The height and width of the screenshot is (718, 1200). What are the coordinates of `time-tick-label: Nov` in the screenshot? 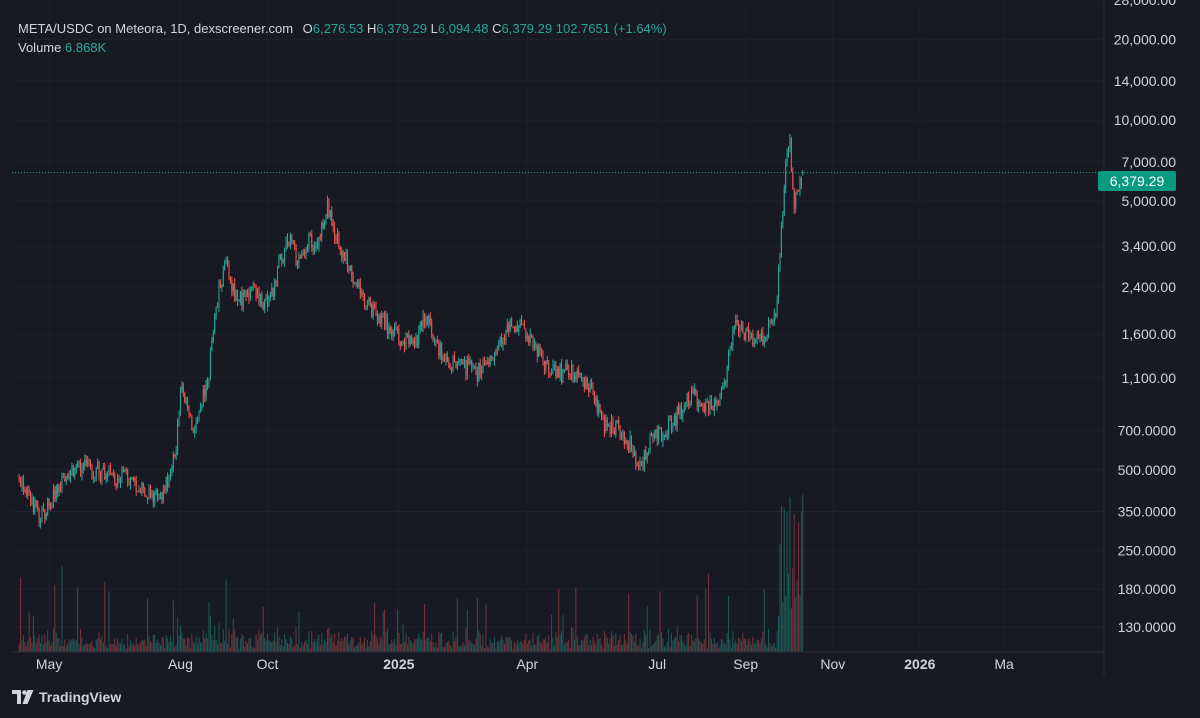 It's located at (832, 664).